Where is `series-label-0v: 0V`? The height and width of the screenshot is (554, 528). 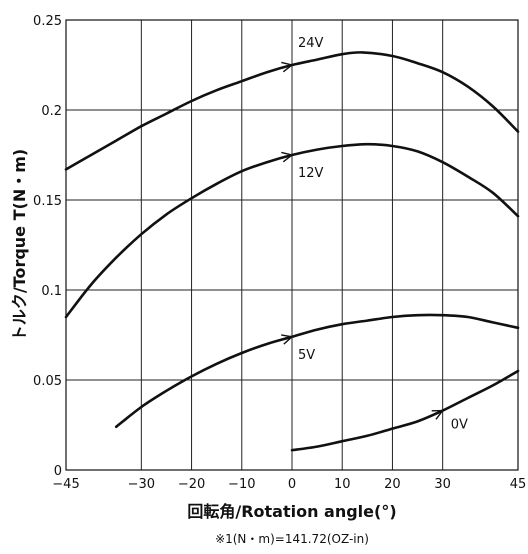
series-label-0v: 0V is located at coordinates (459, 425).